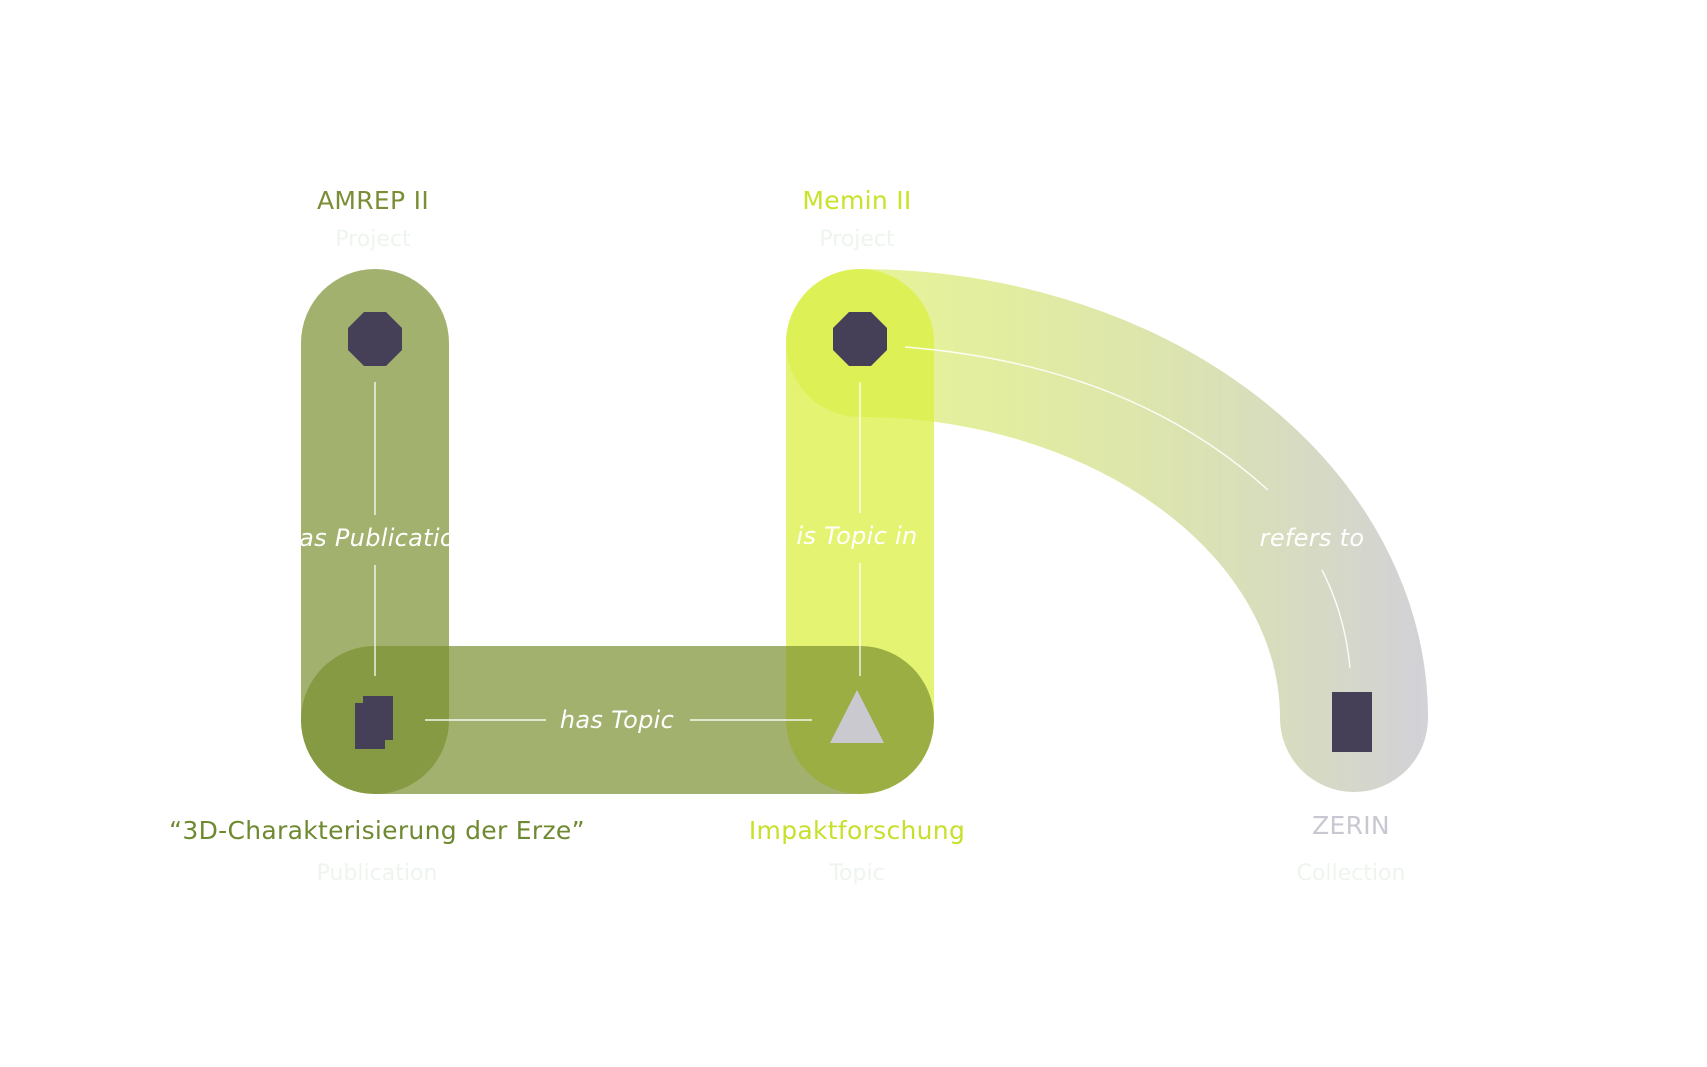 Image resolution: width=1707 pixels, height=1067 pixels. Describe the element at coordinates (1351, 825) in the screenshot. I see `node-title-zerin: ZERIN` at that location.